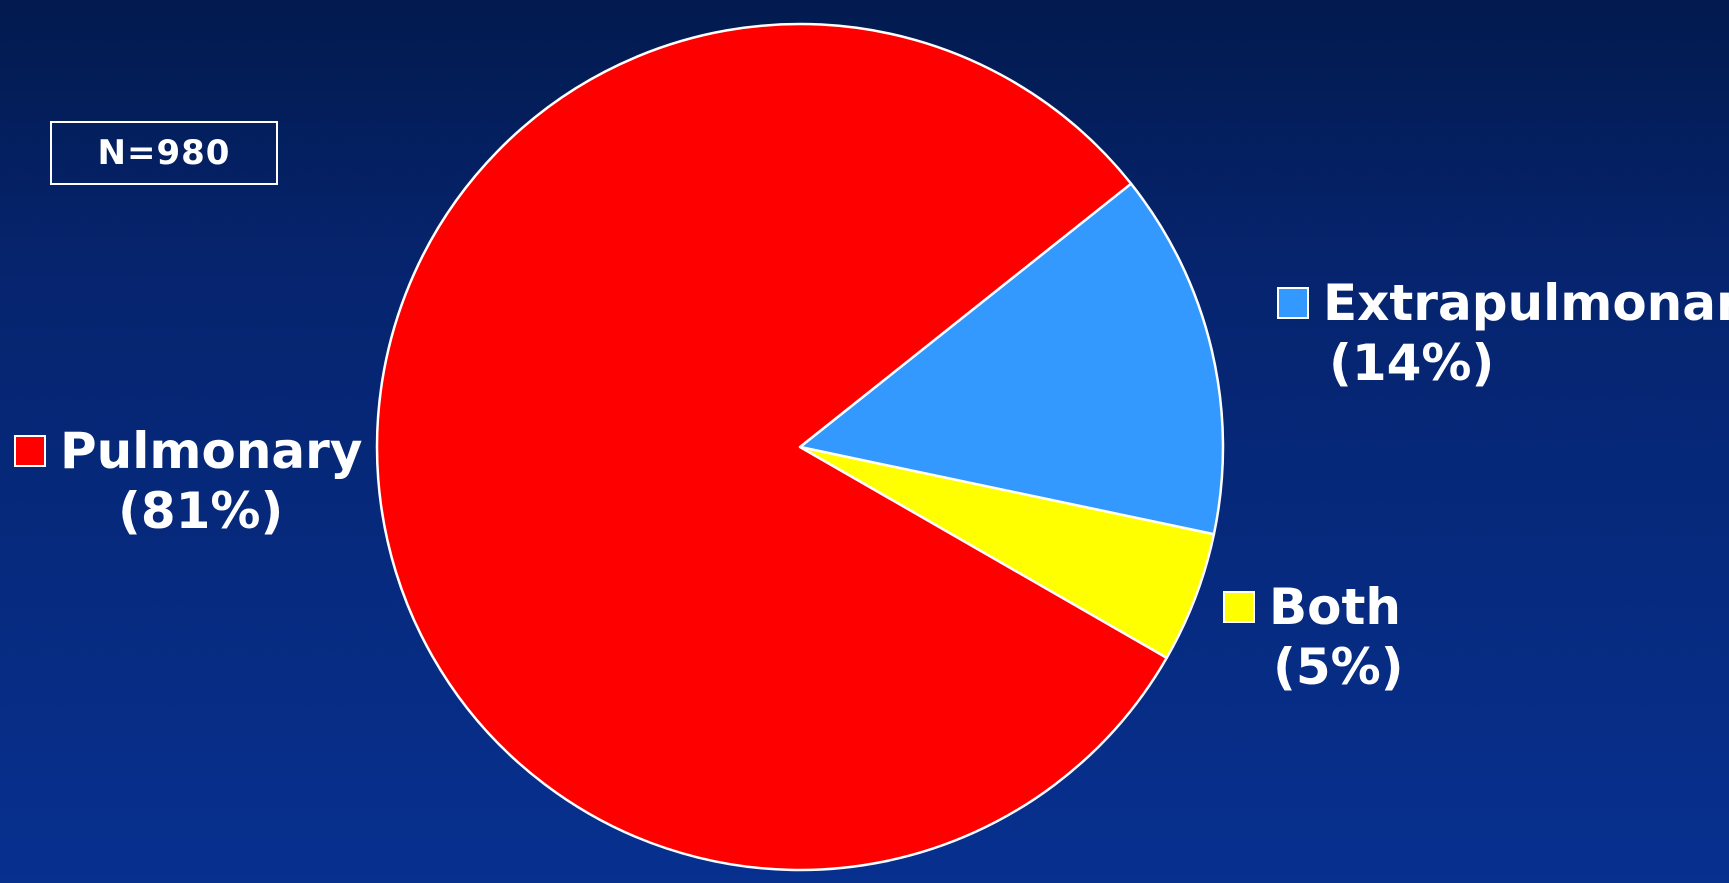  What do you see at coordinates (1526, 303) in the screenshot?
I see `legend-label-extrapulmonary: Extrapulmonary` at bounding box center [1526, 303].